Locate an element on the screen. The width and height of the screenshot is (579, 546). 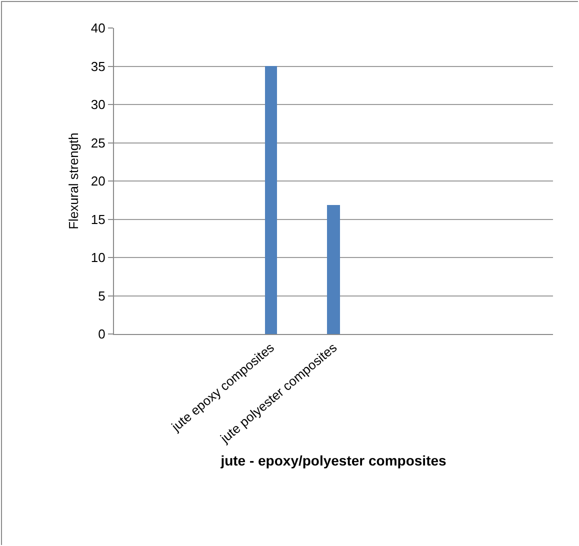
y-axis-title: Flexural strength is located at coordinates (73, 181).